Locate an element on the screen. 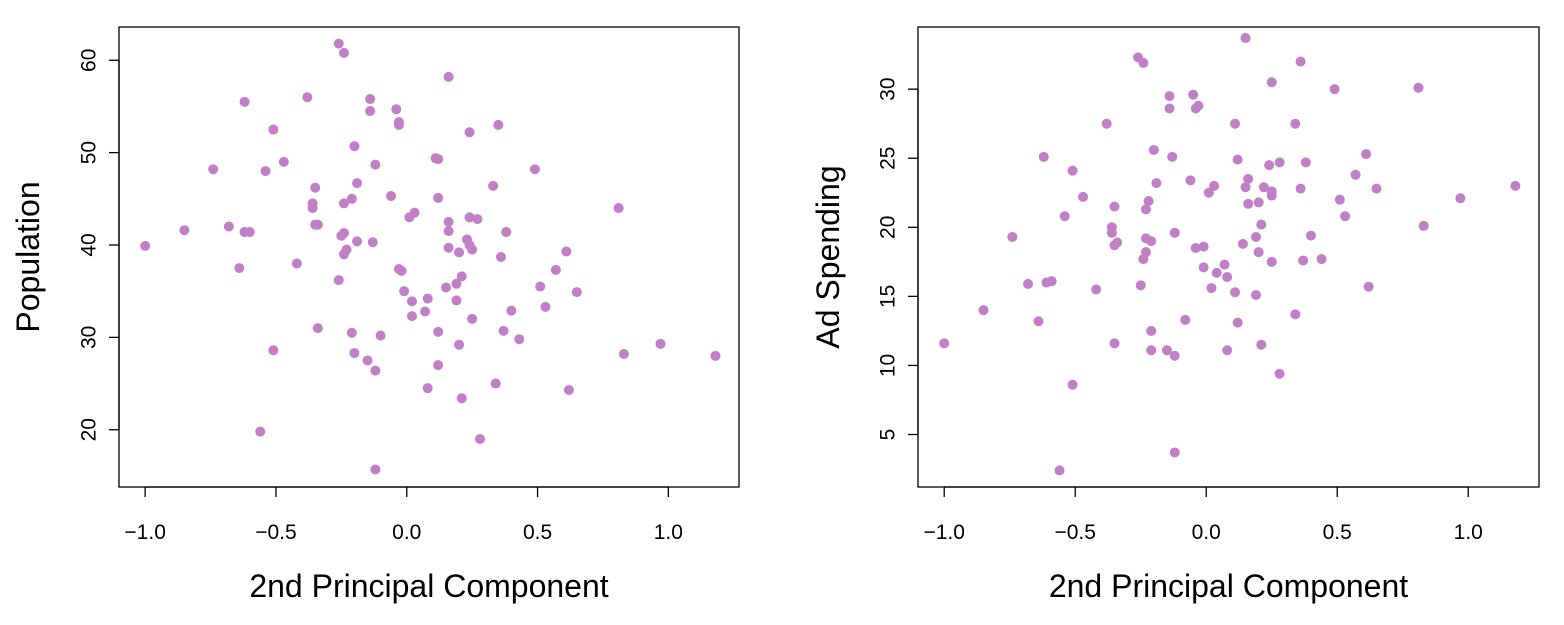 The image size is (1564, 625). y-axis-title: Population is located at coordinates (28, 256).